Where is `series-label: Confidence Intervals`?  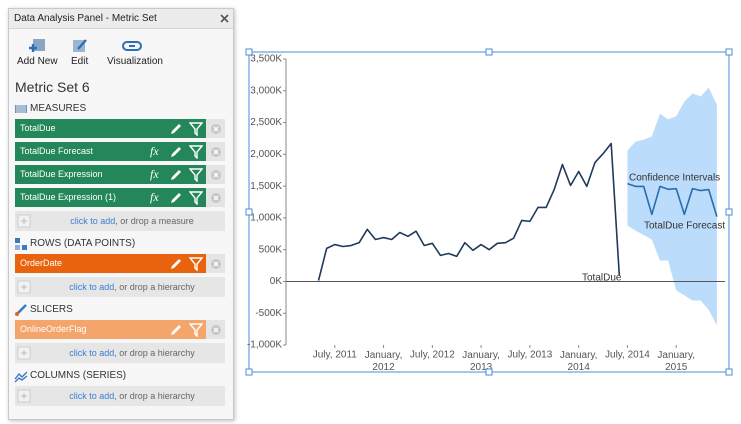 series-label: Confidence Intervals is located at coordinates (674, 178).